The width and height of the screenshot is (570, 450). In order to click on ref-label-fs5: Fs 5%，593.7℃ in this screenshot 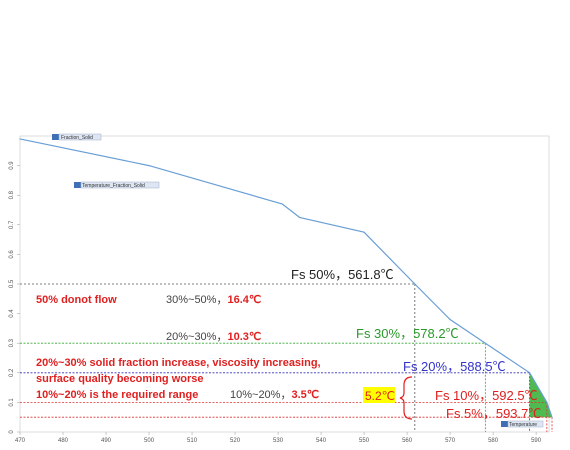, I will do `click(493, 413)`.